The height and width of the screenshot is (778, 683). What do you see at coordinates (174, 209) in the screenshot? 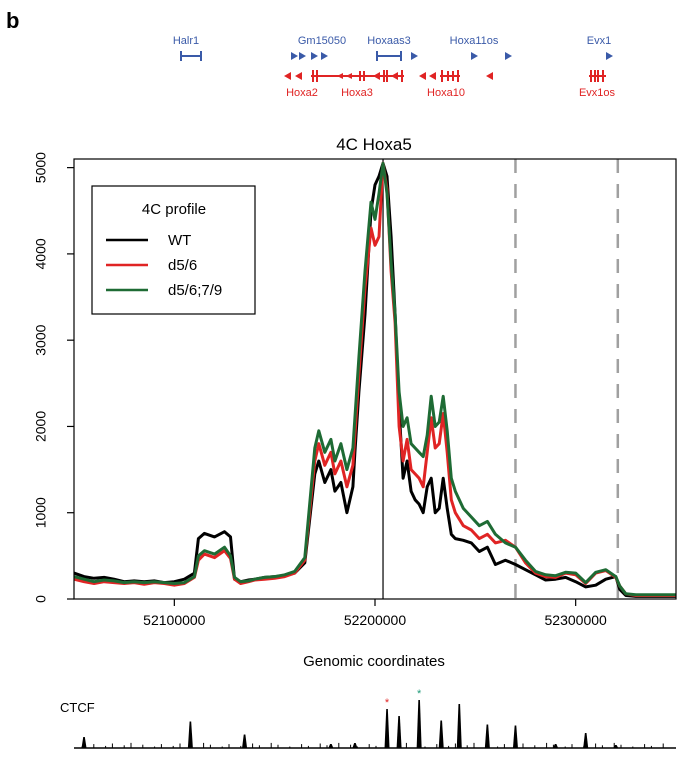
I see `legend-title: 4C profile` at bounding box center [174, 209].